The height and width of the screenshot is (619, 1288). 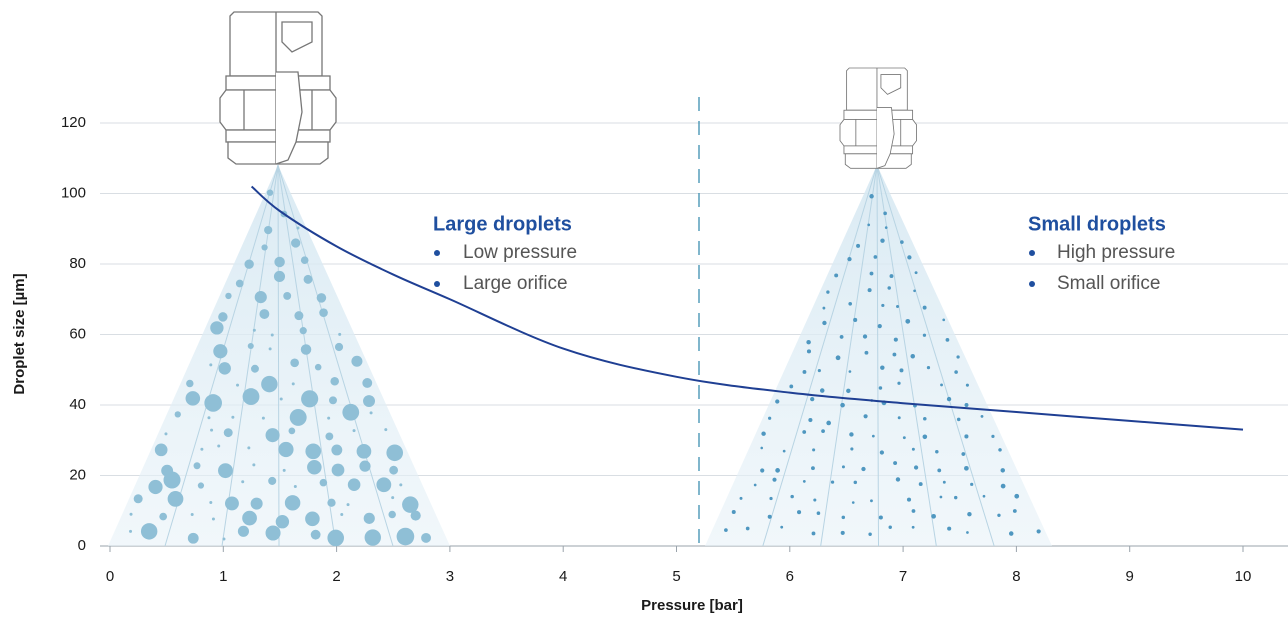 I want to click on nozzle-small, so click(x=878, y=118).